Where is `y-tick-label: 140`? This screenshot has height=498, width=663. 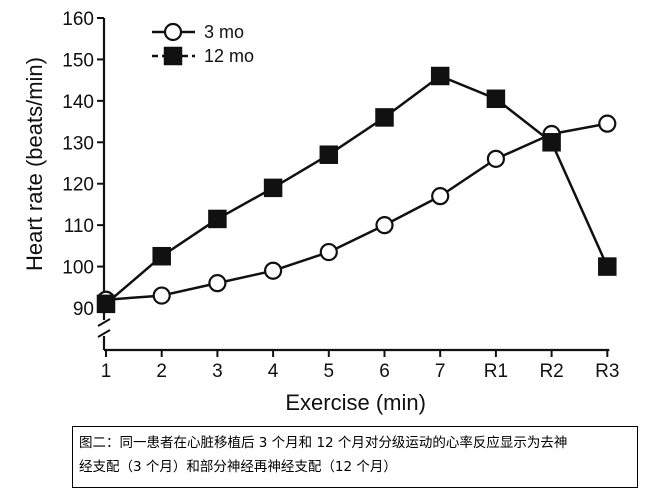
y-tick-label: 140 is located at coordinates (78, 102).